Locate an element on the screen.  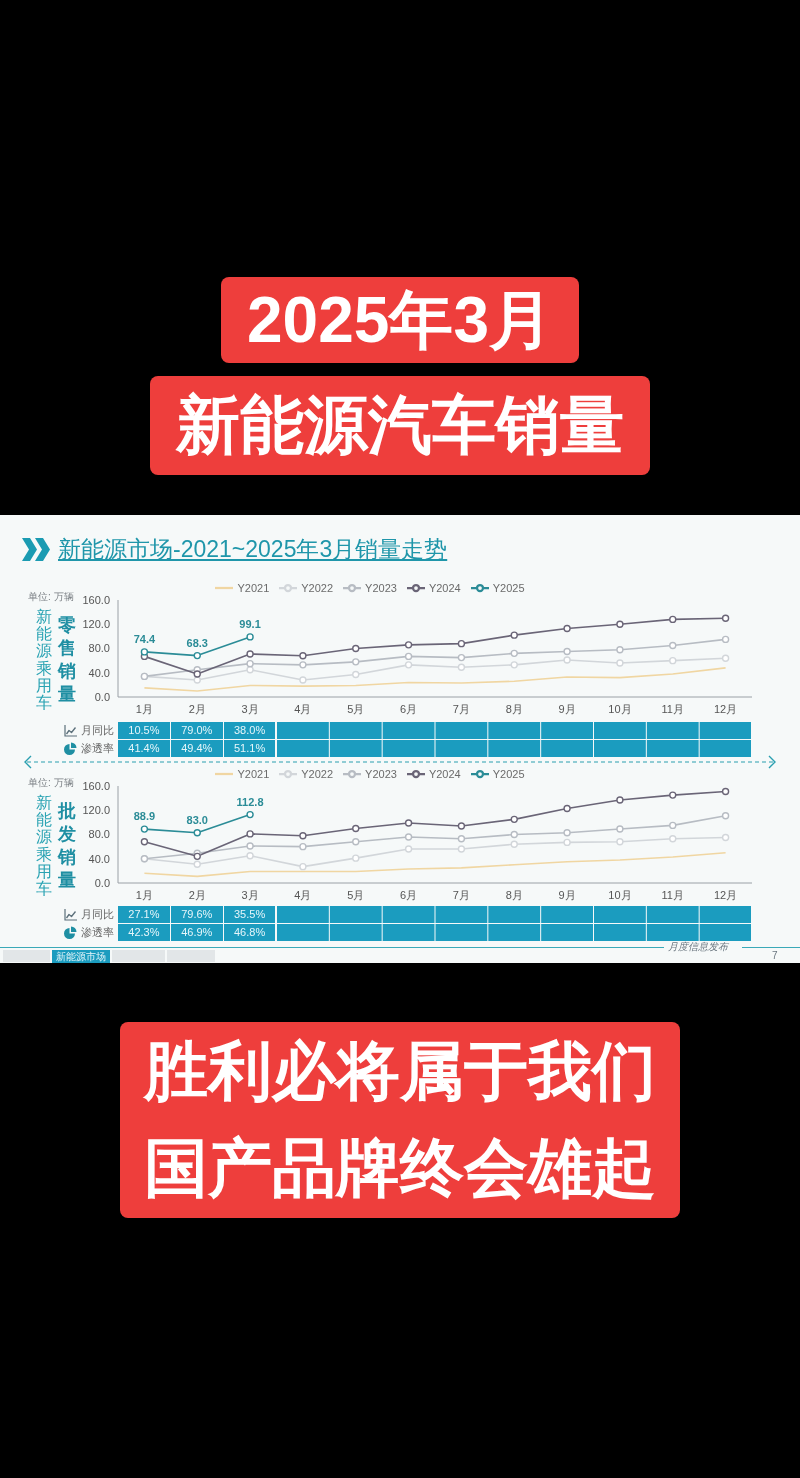
data-label: 83.0 is located at coordinates (197, 819).